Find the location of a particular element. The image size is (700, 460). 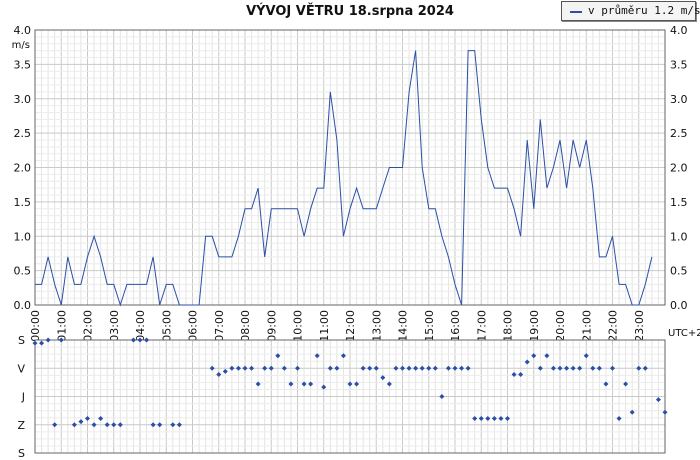

direction-ytick-label: Z is located at coordinates (21, 425).